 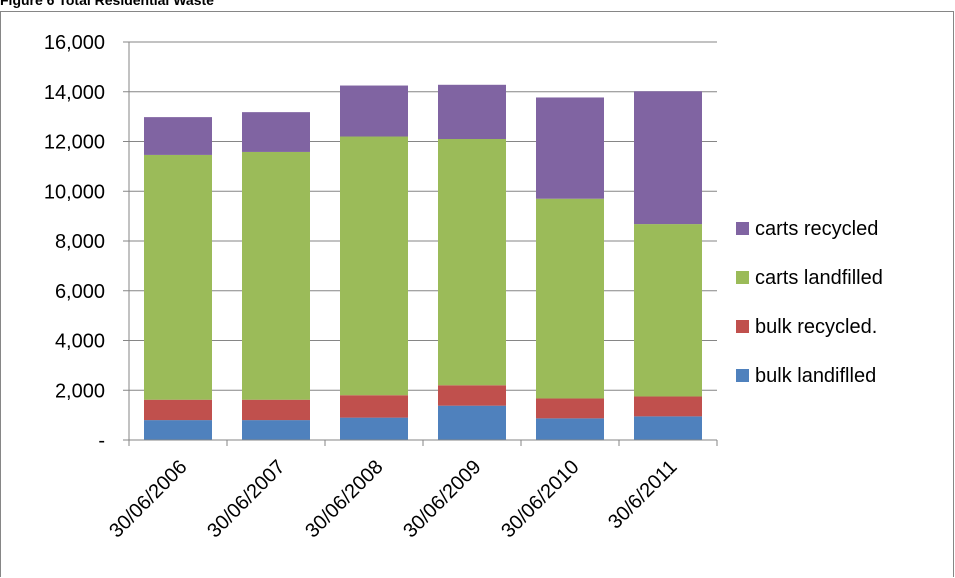 What do you see at coordinates (816, 327) in the screenshot?
I see `legend-label: bulk recycled.` at bounding box center [816, 327].